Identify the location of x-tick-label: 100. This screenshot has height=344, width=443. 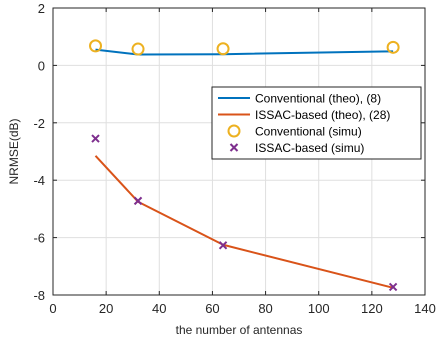
(319, 308).